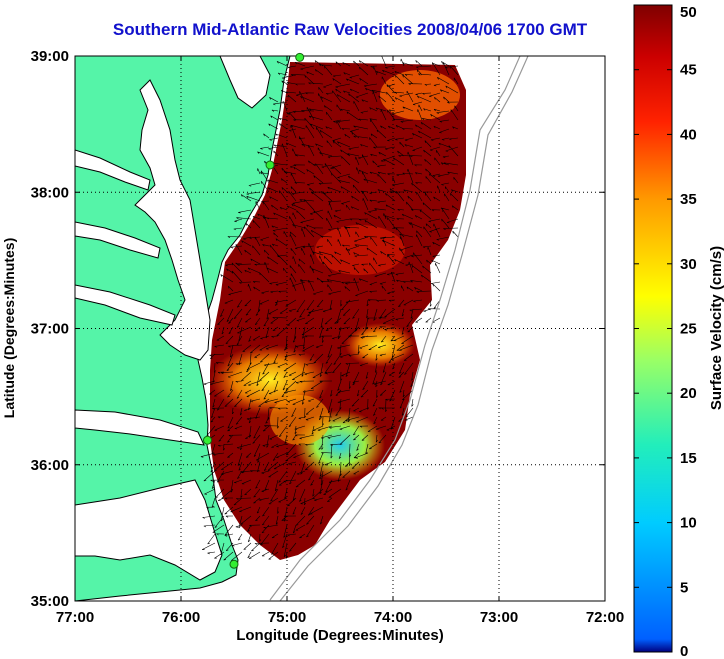  Describe the element at coordinates (688, 393) in the screenshot. I see `colorbar-tick-label: 20` at that location.